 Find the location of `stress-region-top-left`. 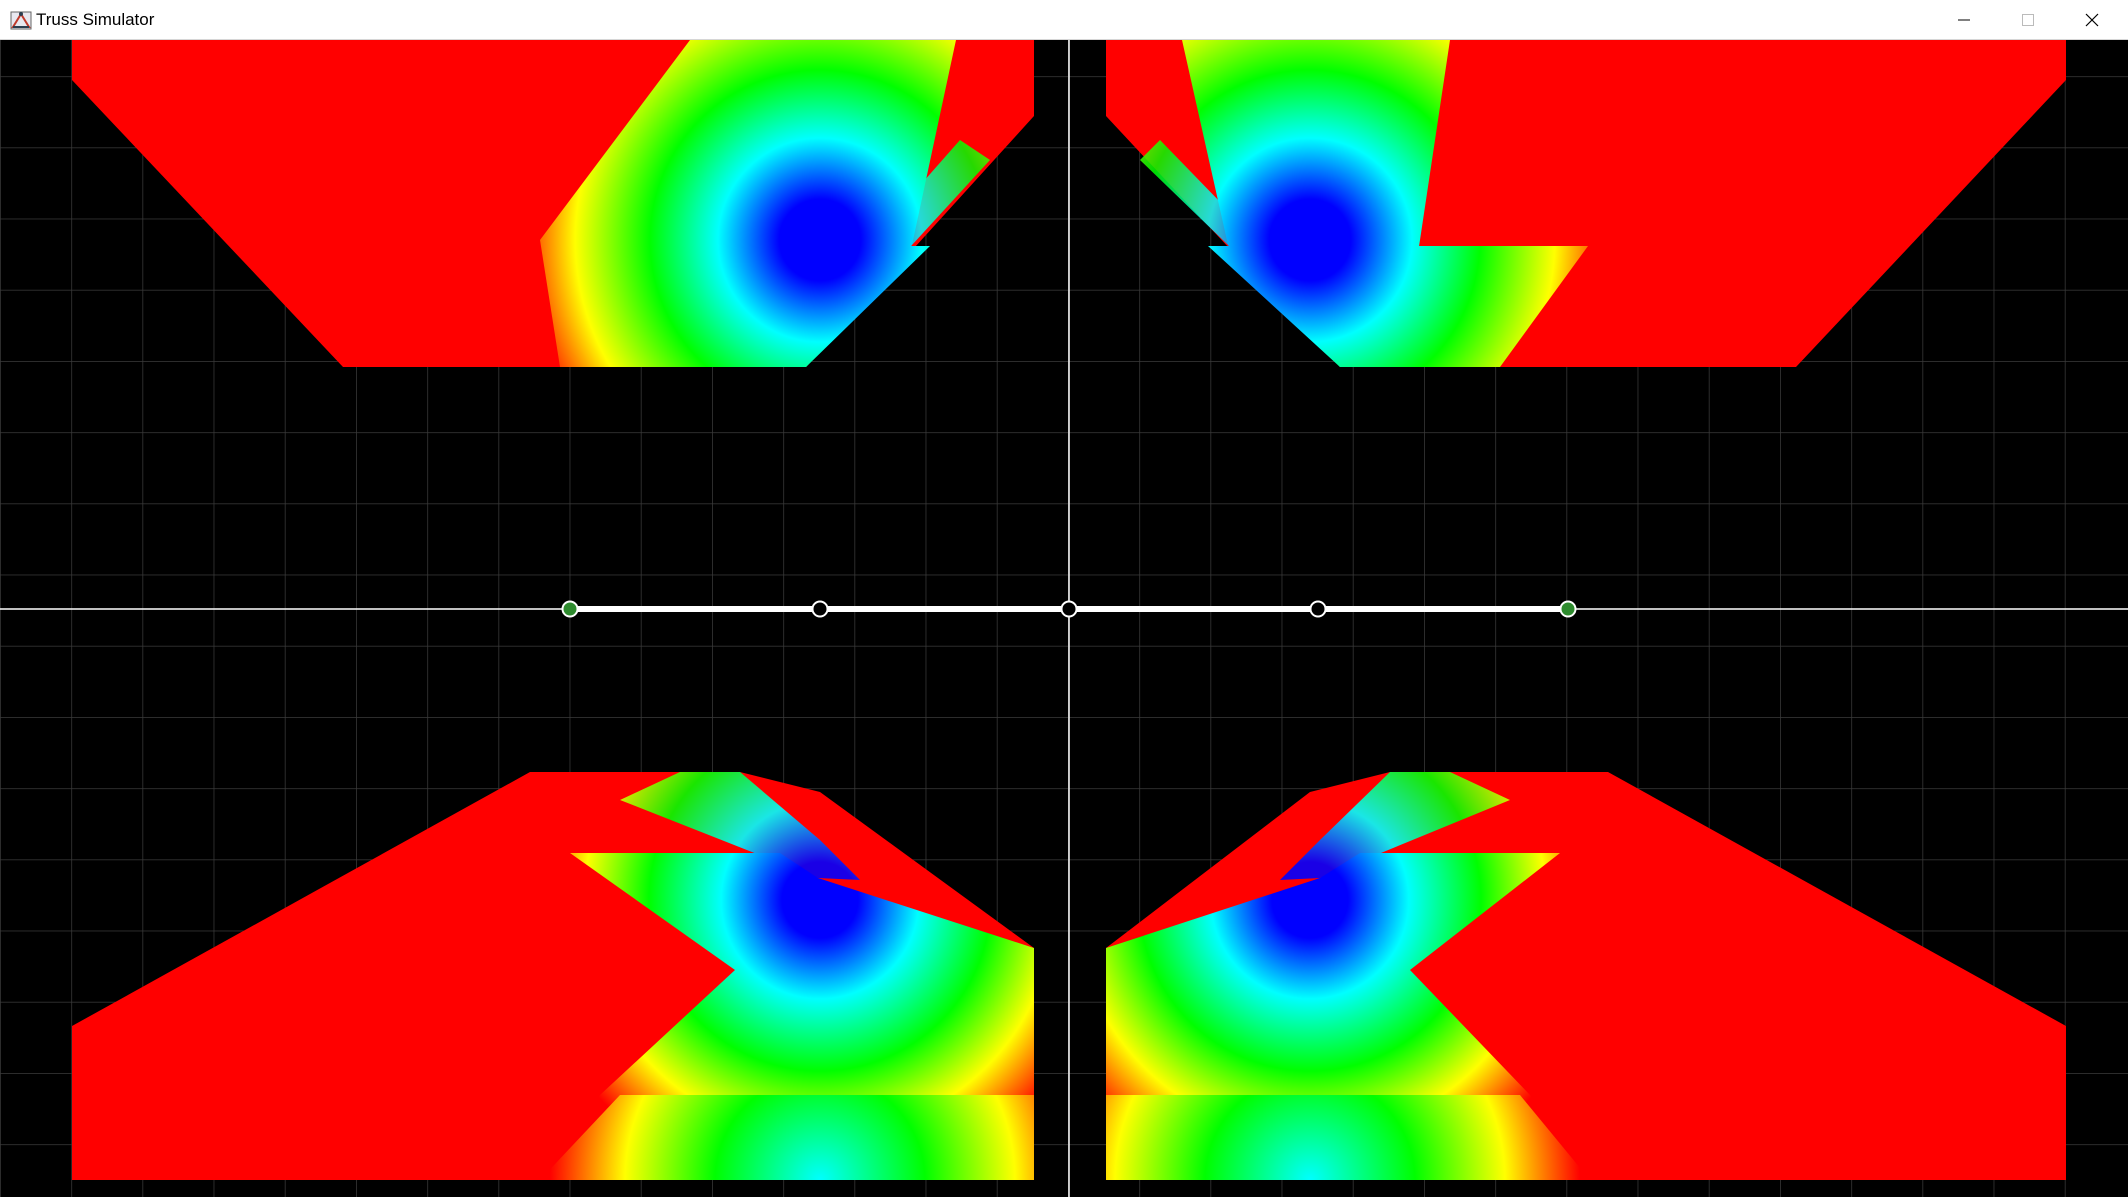

stress-region-top-left is located at coordinates (553, 203).